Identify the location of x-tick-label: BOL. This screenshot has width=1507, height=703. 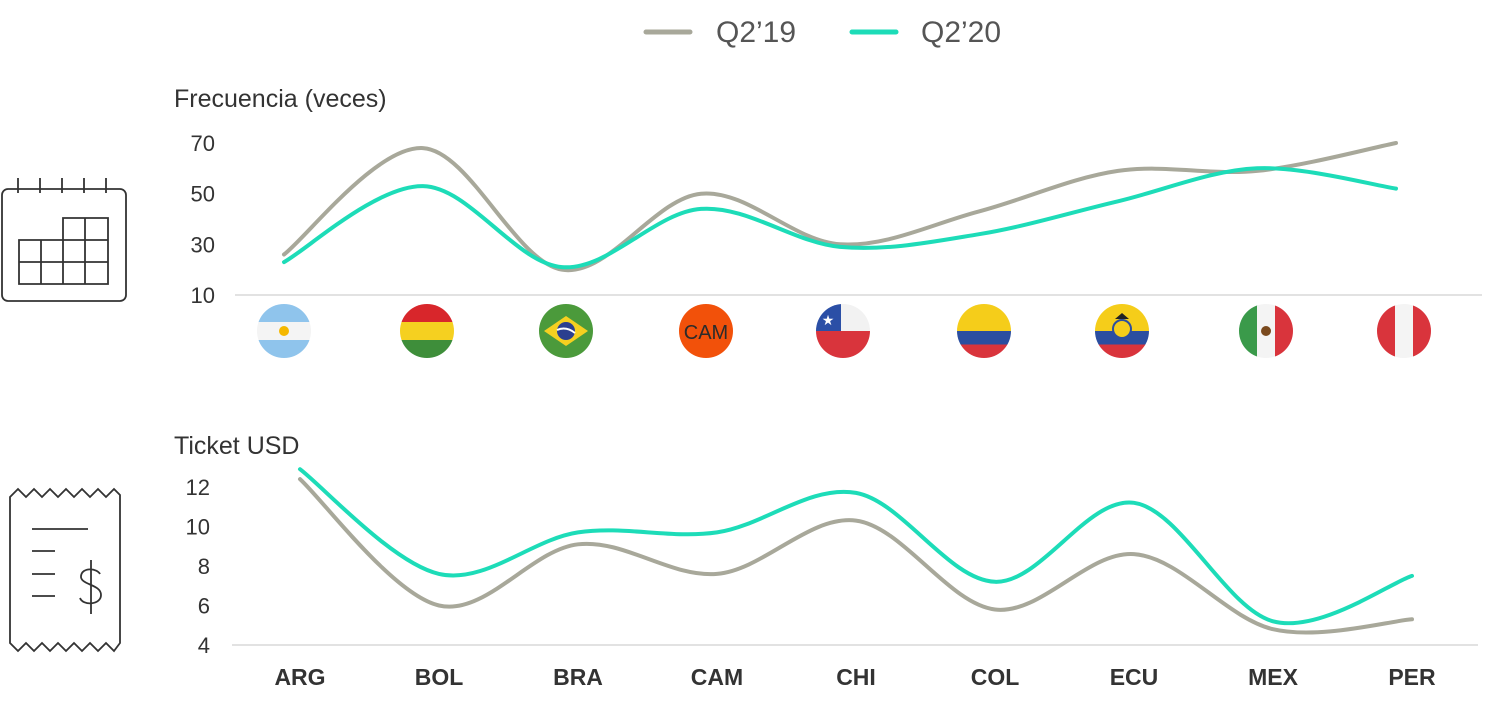
(439, 677).